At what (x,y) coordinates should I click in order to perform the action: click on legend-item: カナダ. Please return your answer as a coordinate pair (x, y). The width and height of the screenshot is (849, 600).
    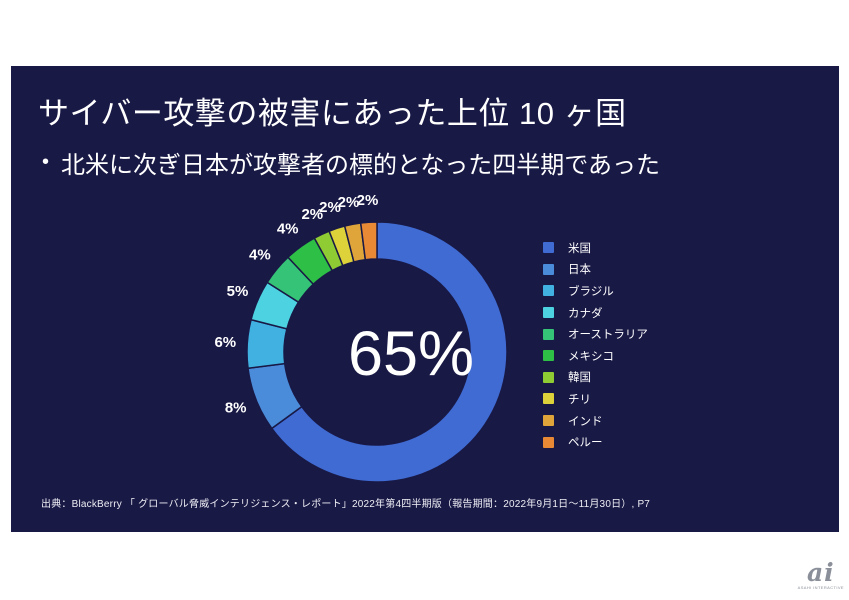
    Looking at the image, I should click on (595, 313).